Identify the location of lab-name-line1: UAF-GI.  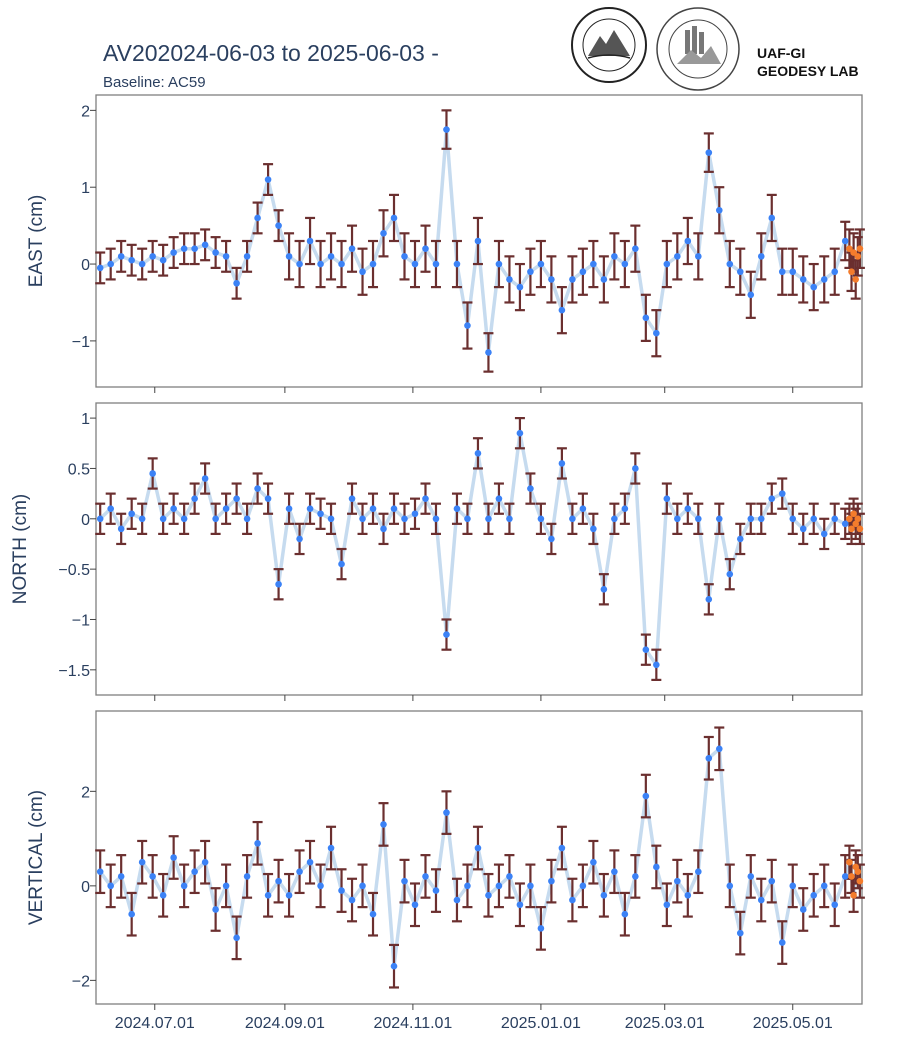
(781, 53).